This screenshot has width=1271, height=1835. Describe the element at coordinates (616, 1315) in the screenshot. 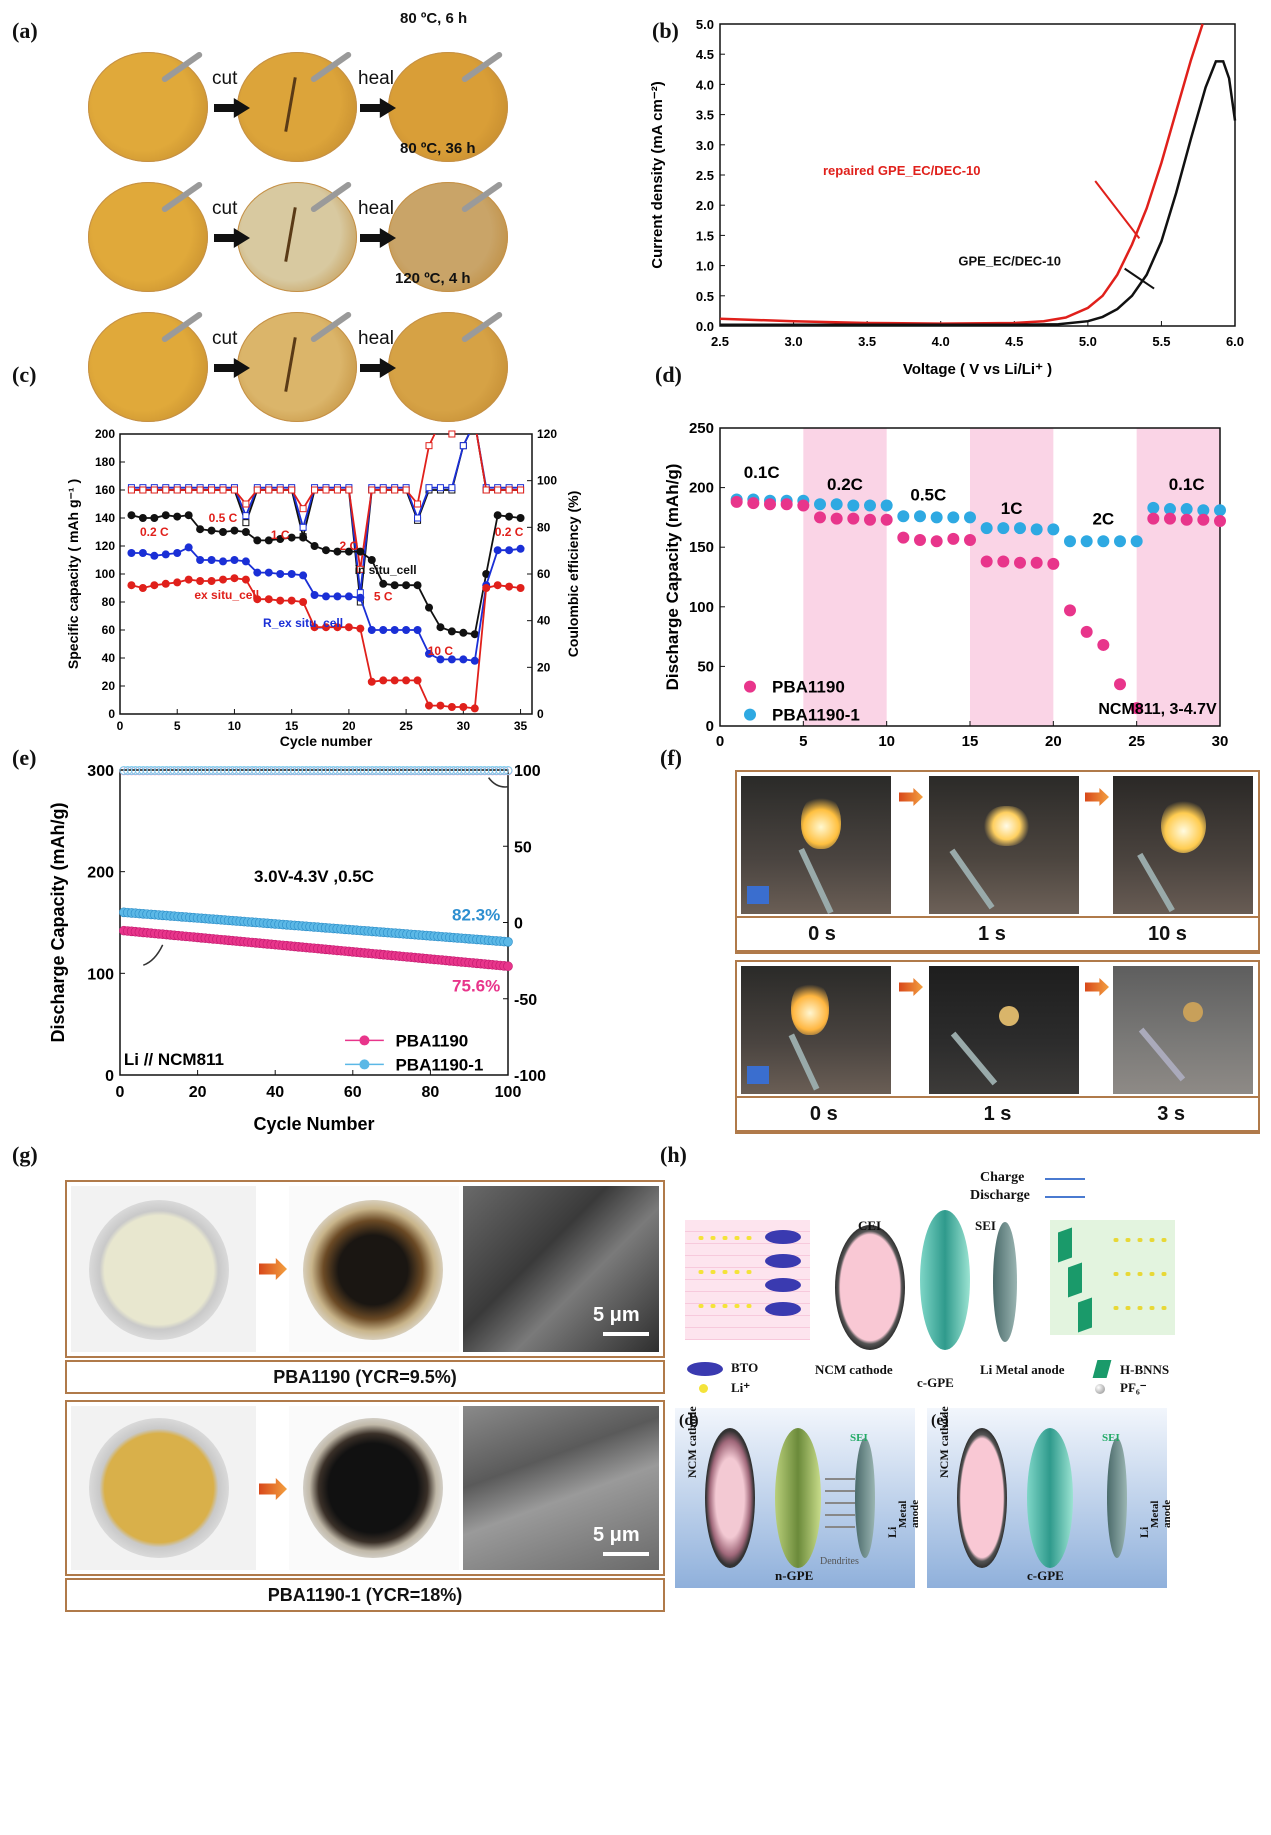

I see `scalebar-label: 5 μm` at that location.